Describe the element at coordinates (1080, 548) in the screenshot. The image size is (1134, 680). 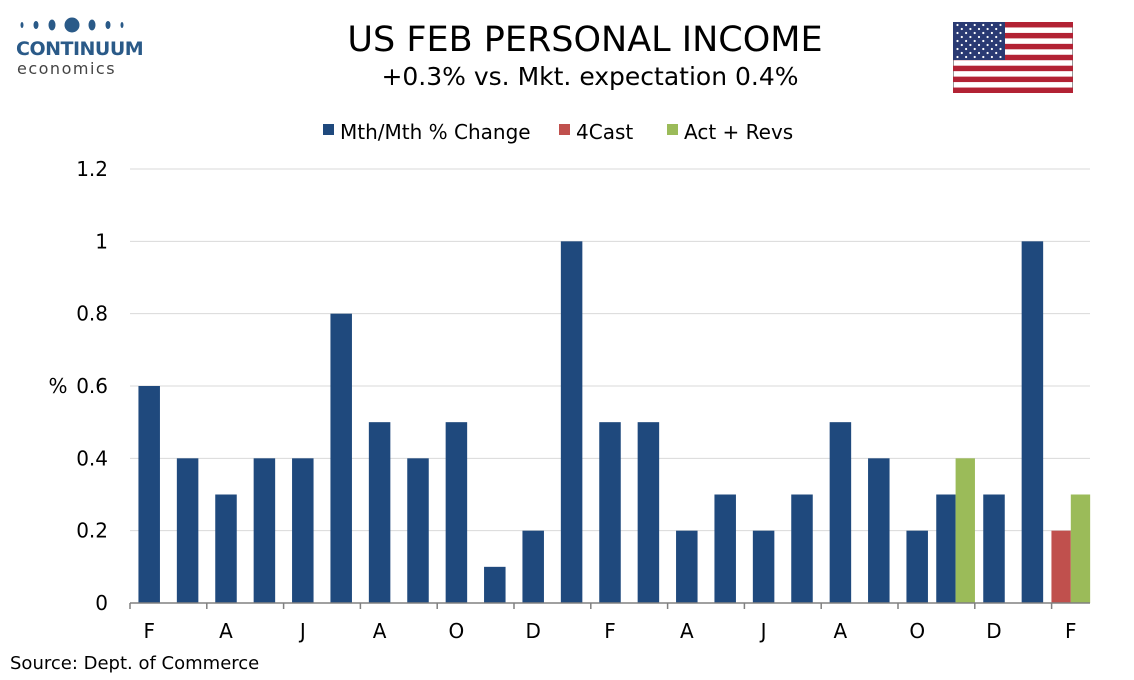
I see `bar-feb-24-s2` at that location.